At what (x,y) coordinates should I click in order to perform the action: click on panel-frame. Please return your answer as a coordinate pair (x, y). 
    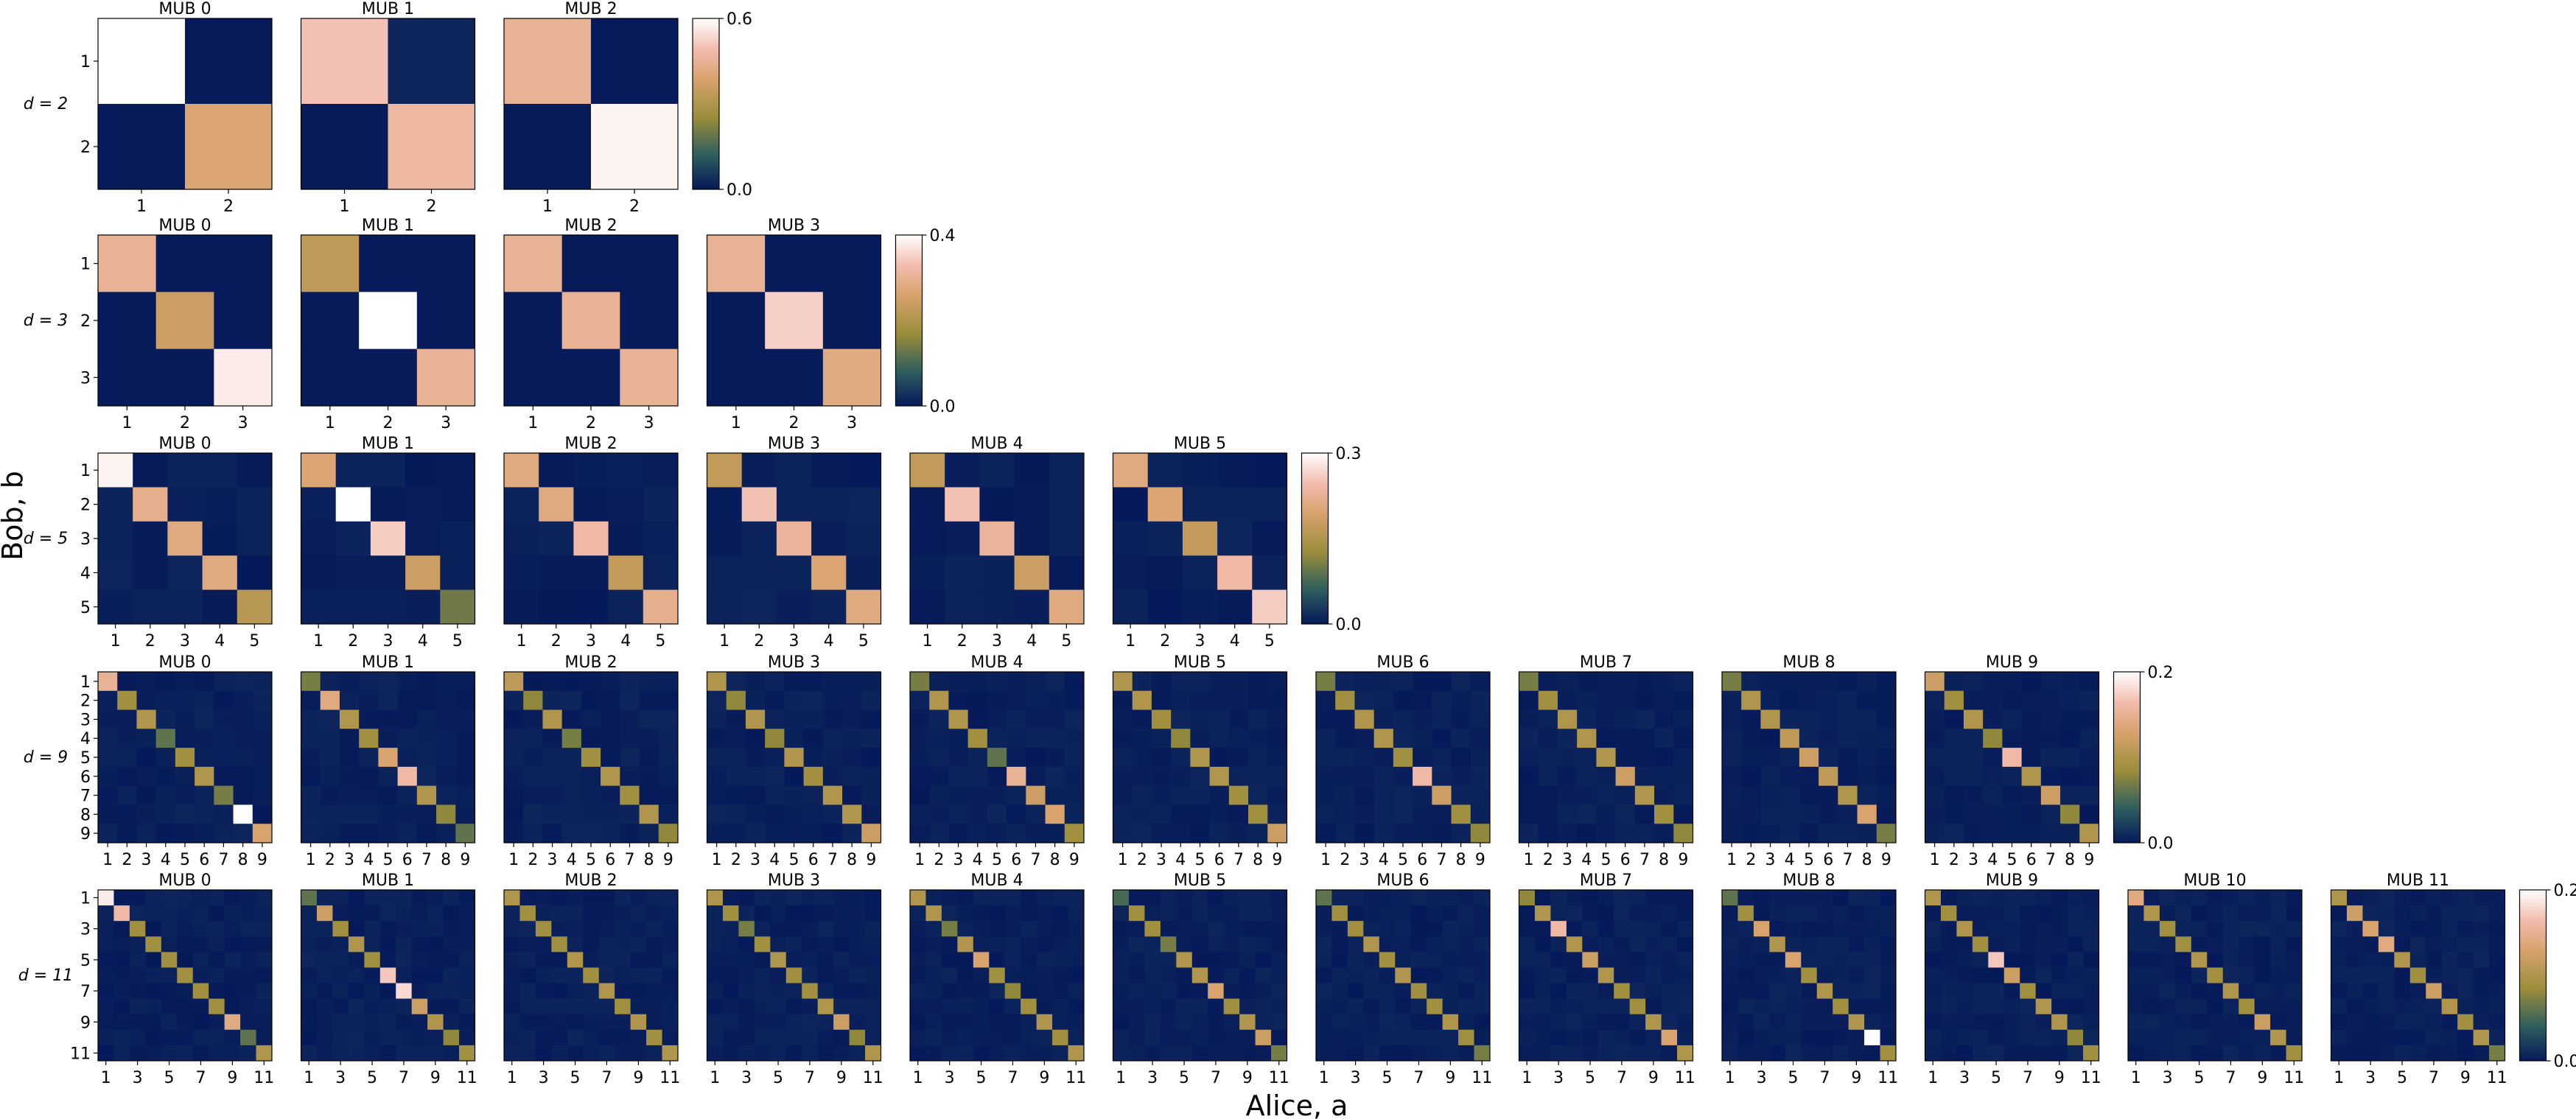
    Looking at the image, I should click on (388, 104).